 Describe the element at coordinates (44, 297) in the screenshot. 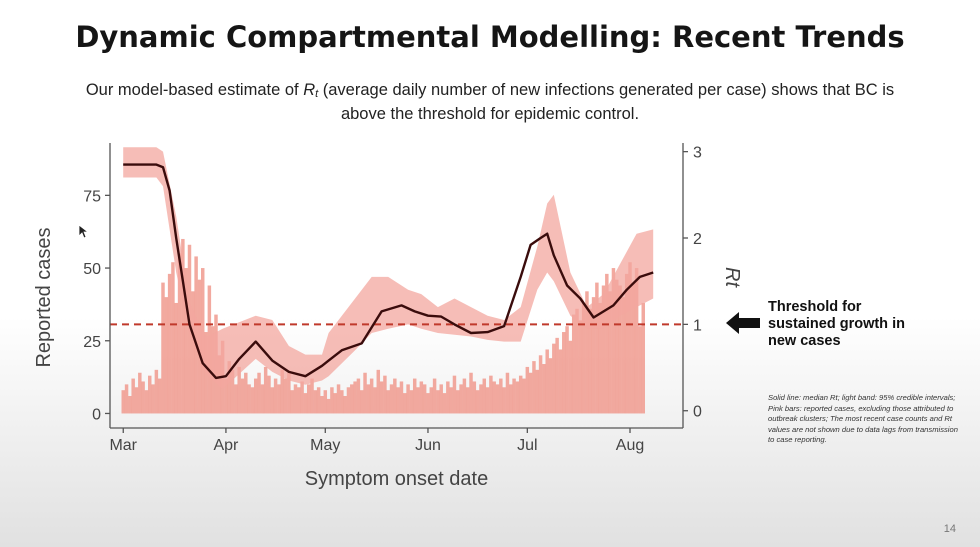

I see `y-axis-label: Reported cases` at that location.